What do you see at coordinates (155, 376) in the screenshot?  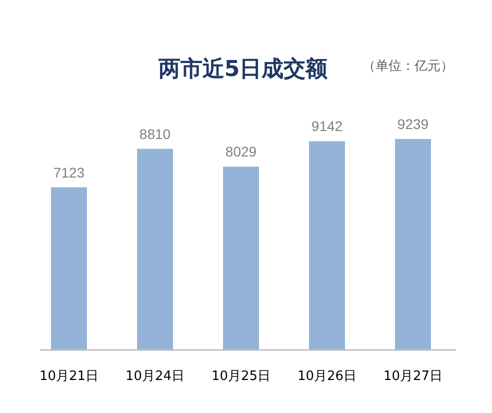 I see `x-tick-label: 10月24日` at bounding box center [155, 376].